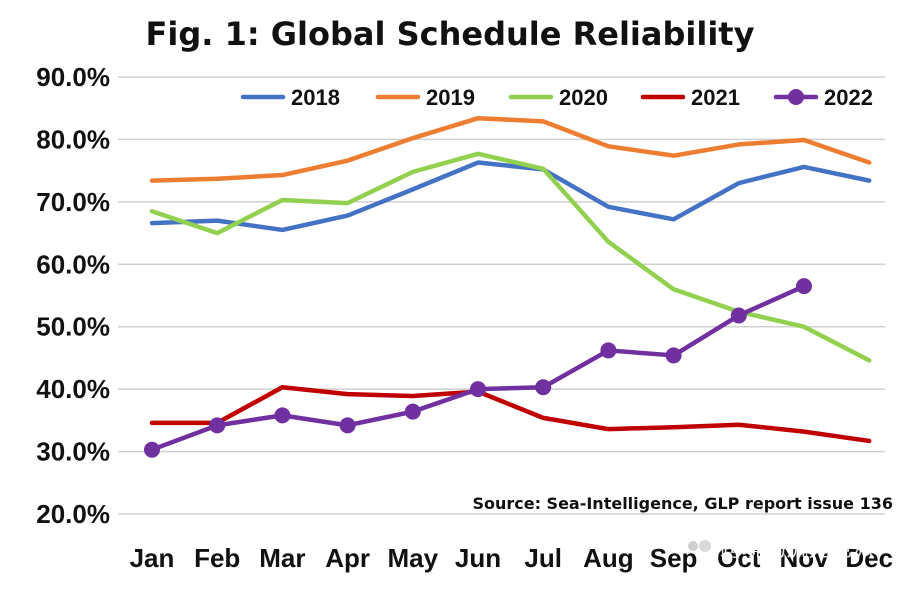  What do you see at coordinates (543, 558) in the screenshot?
I see `x-tick-label: Jul` at bounding box center [543, 558].